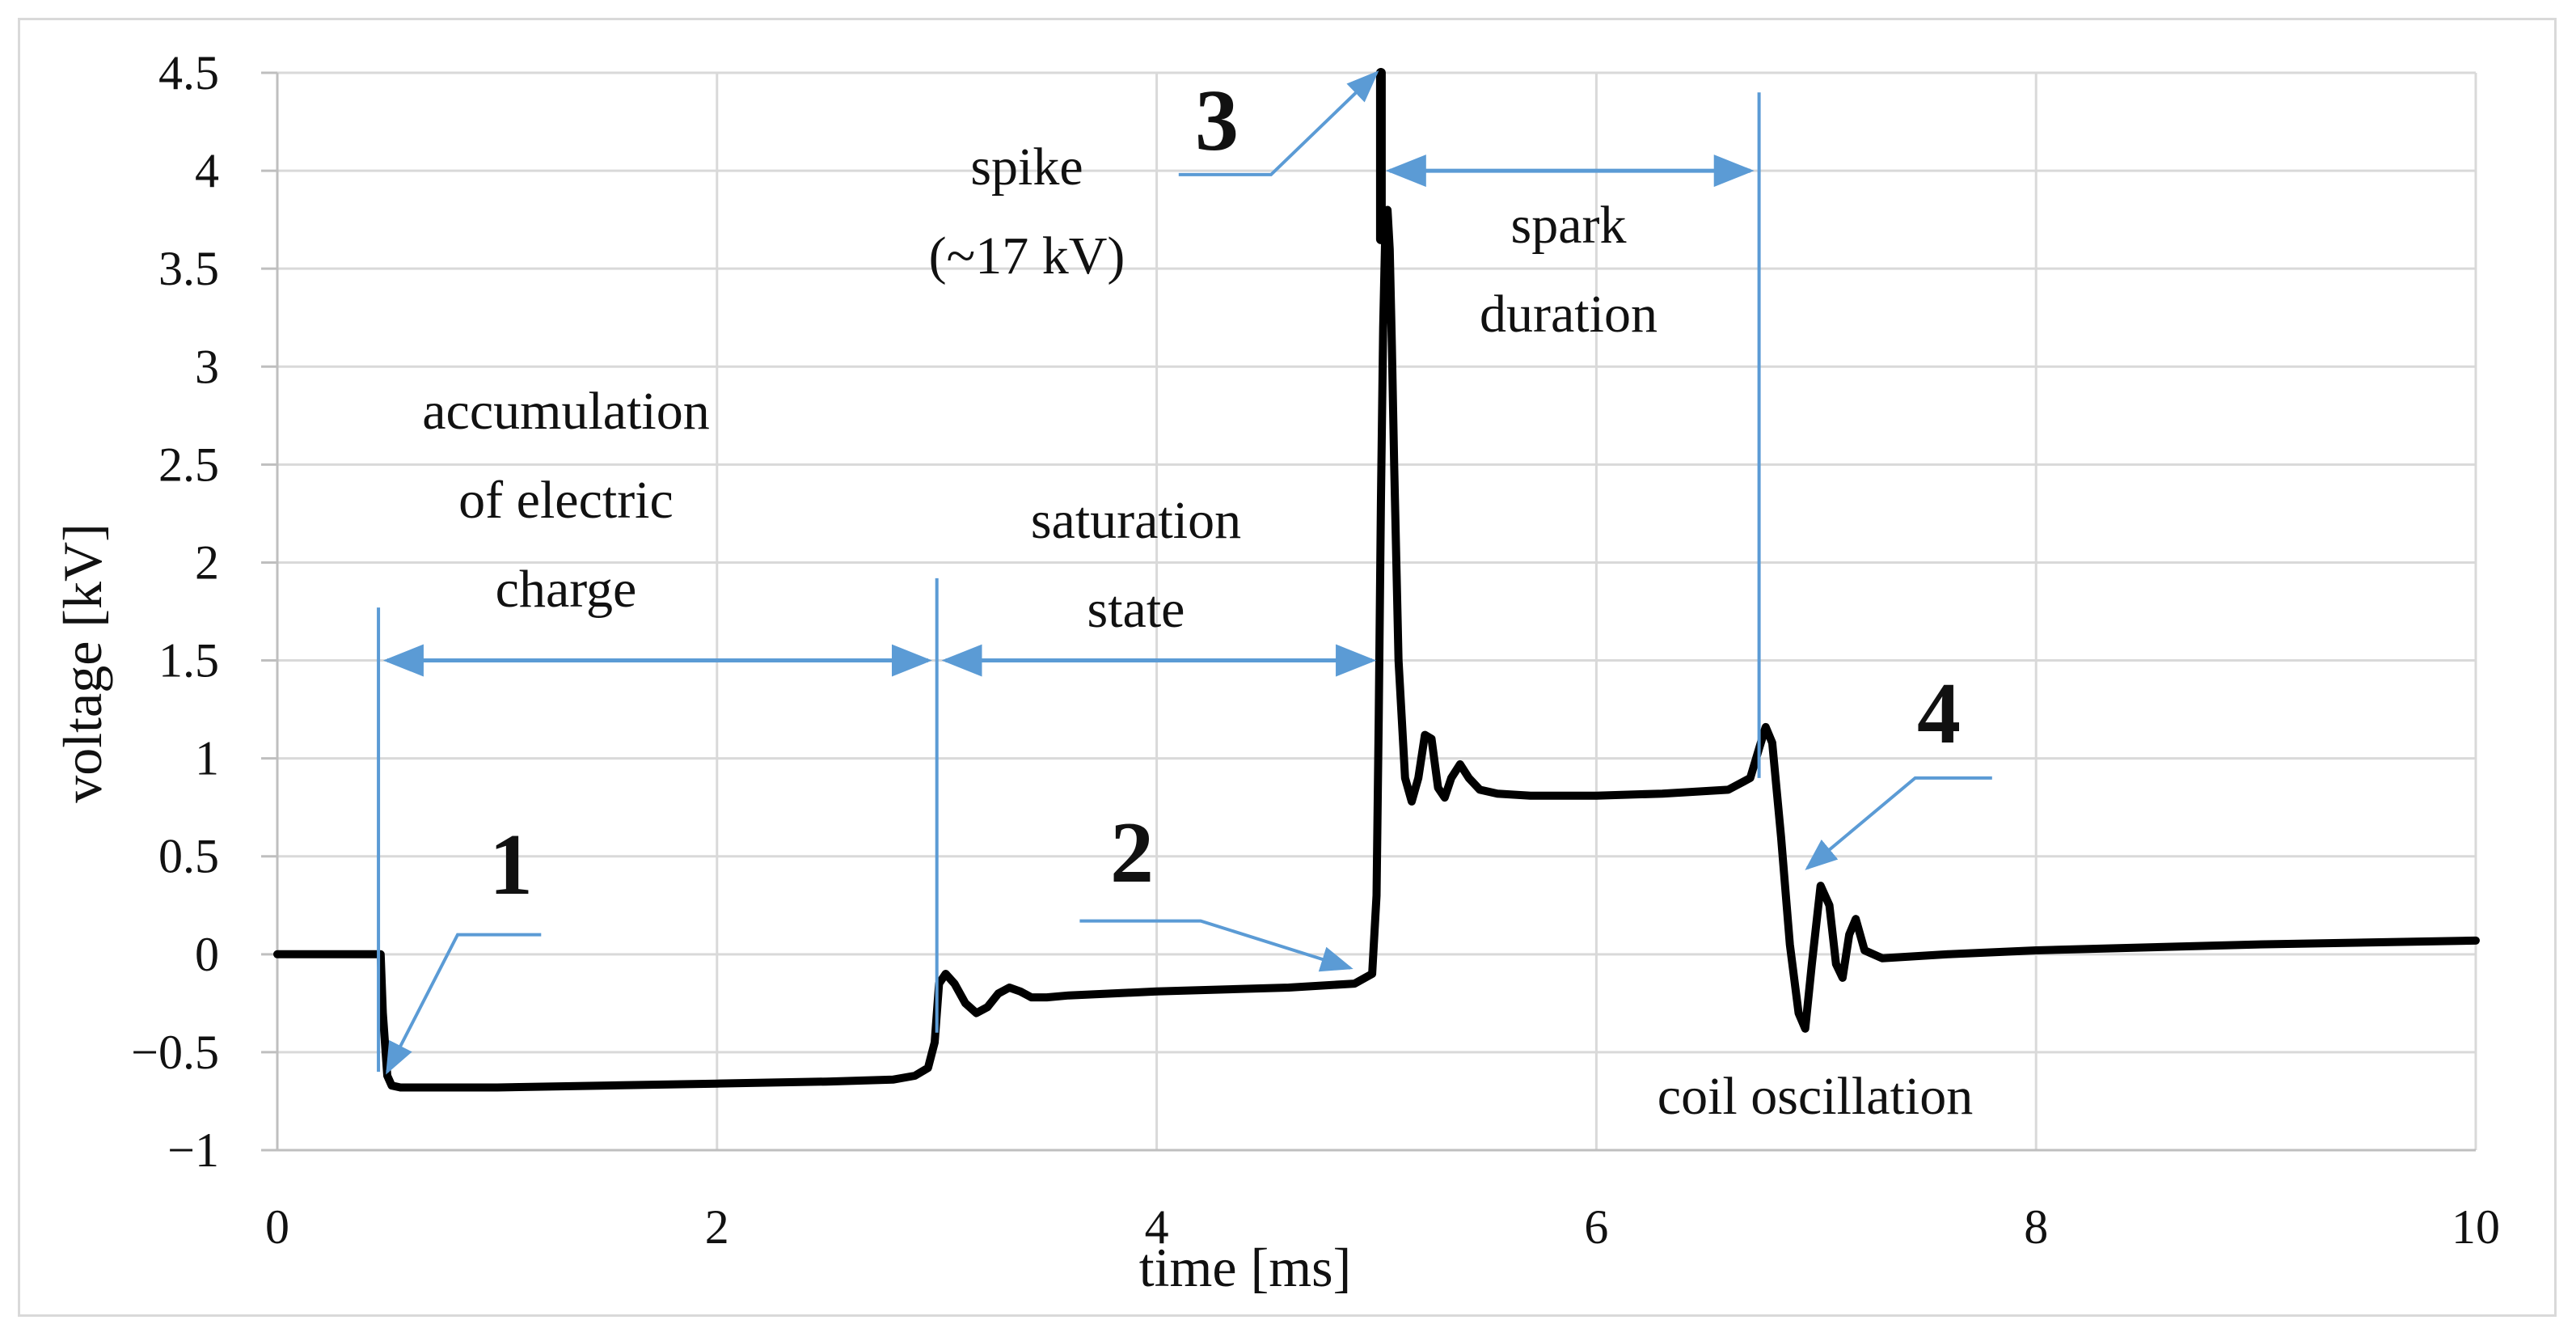 Image resolution: width=2576 pixels, height=1337 pixels. What do you see at coordinates (1217, 121) in the screenshot?
I see `marker-3: 3` at bounding box center [1217, 121].